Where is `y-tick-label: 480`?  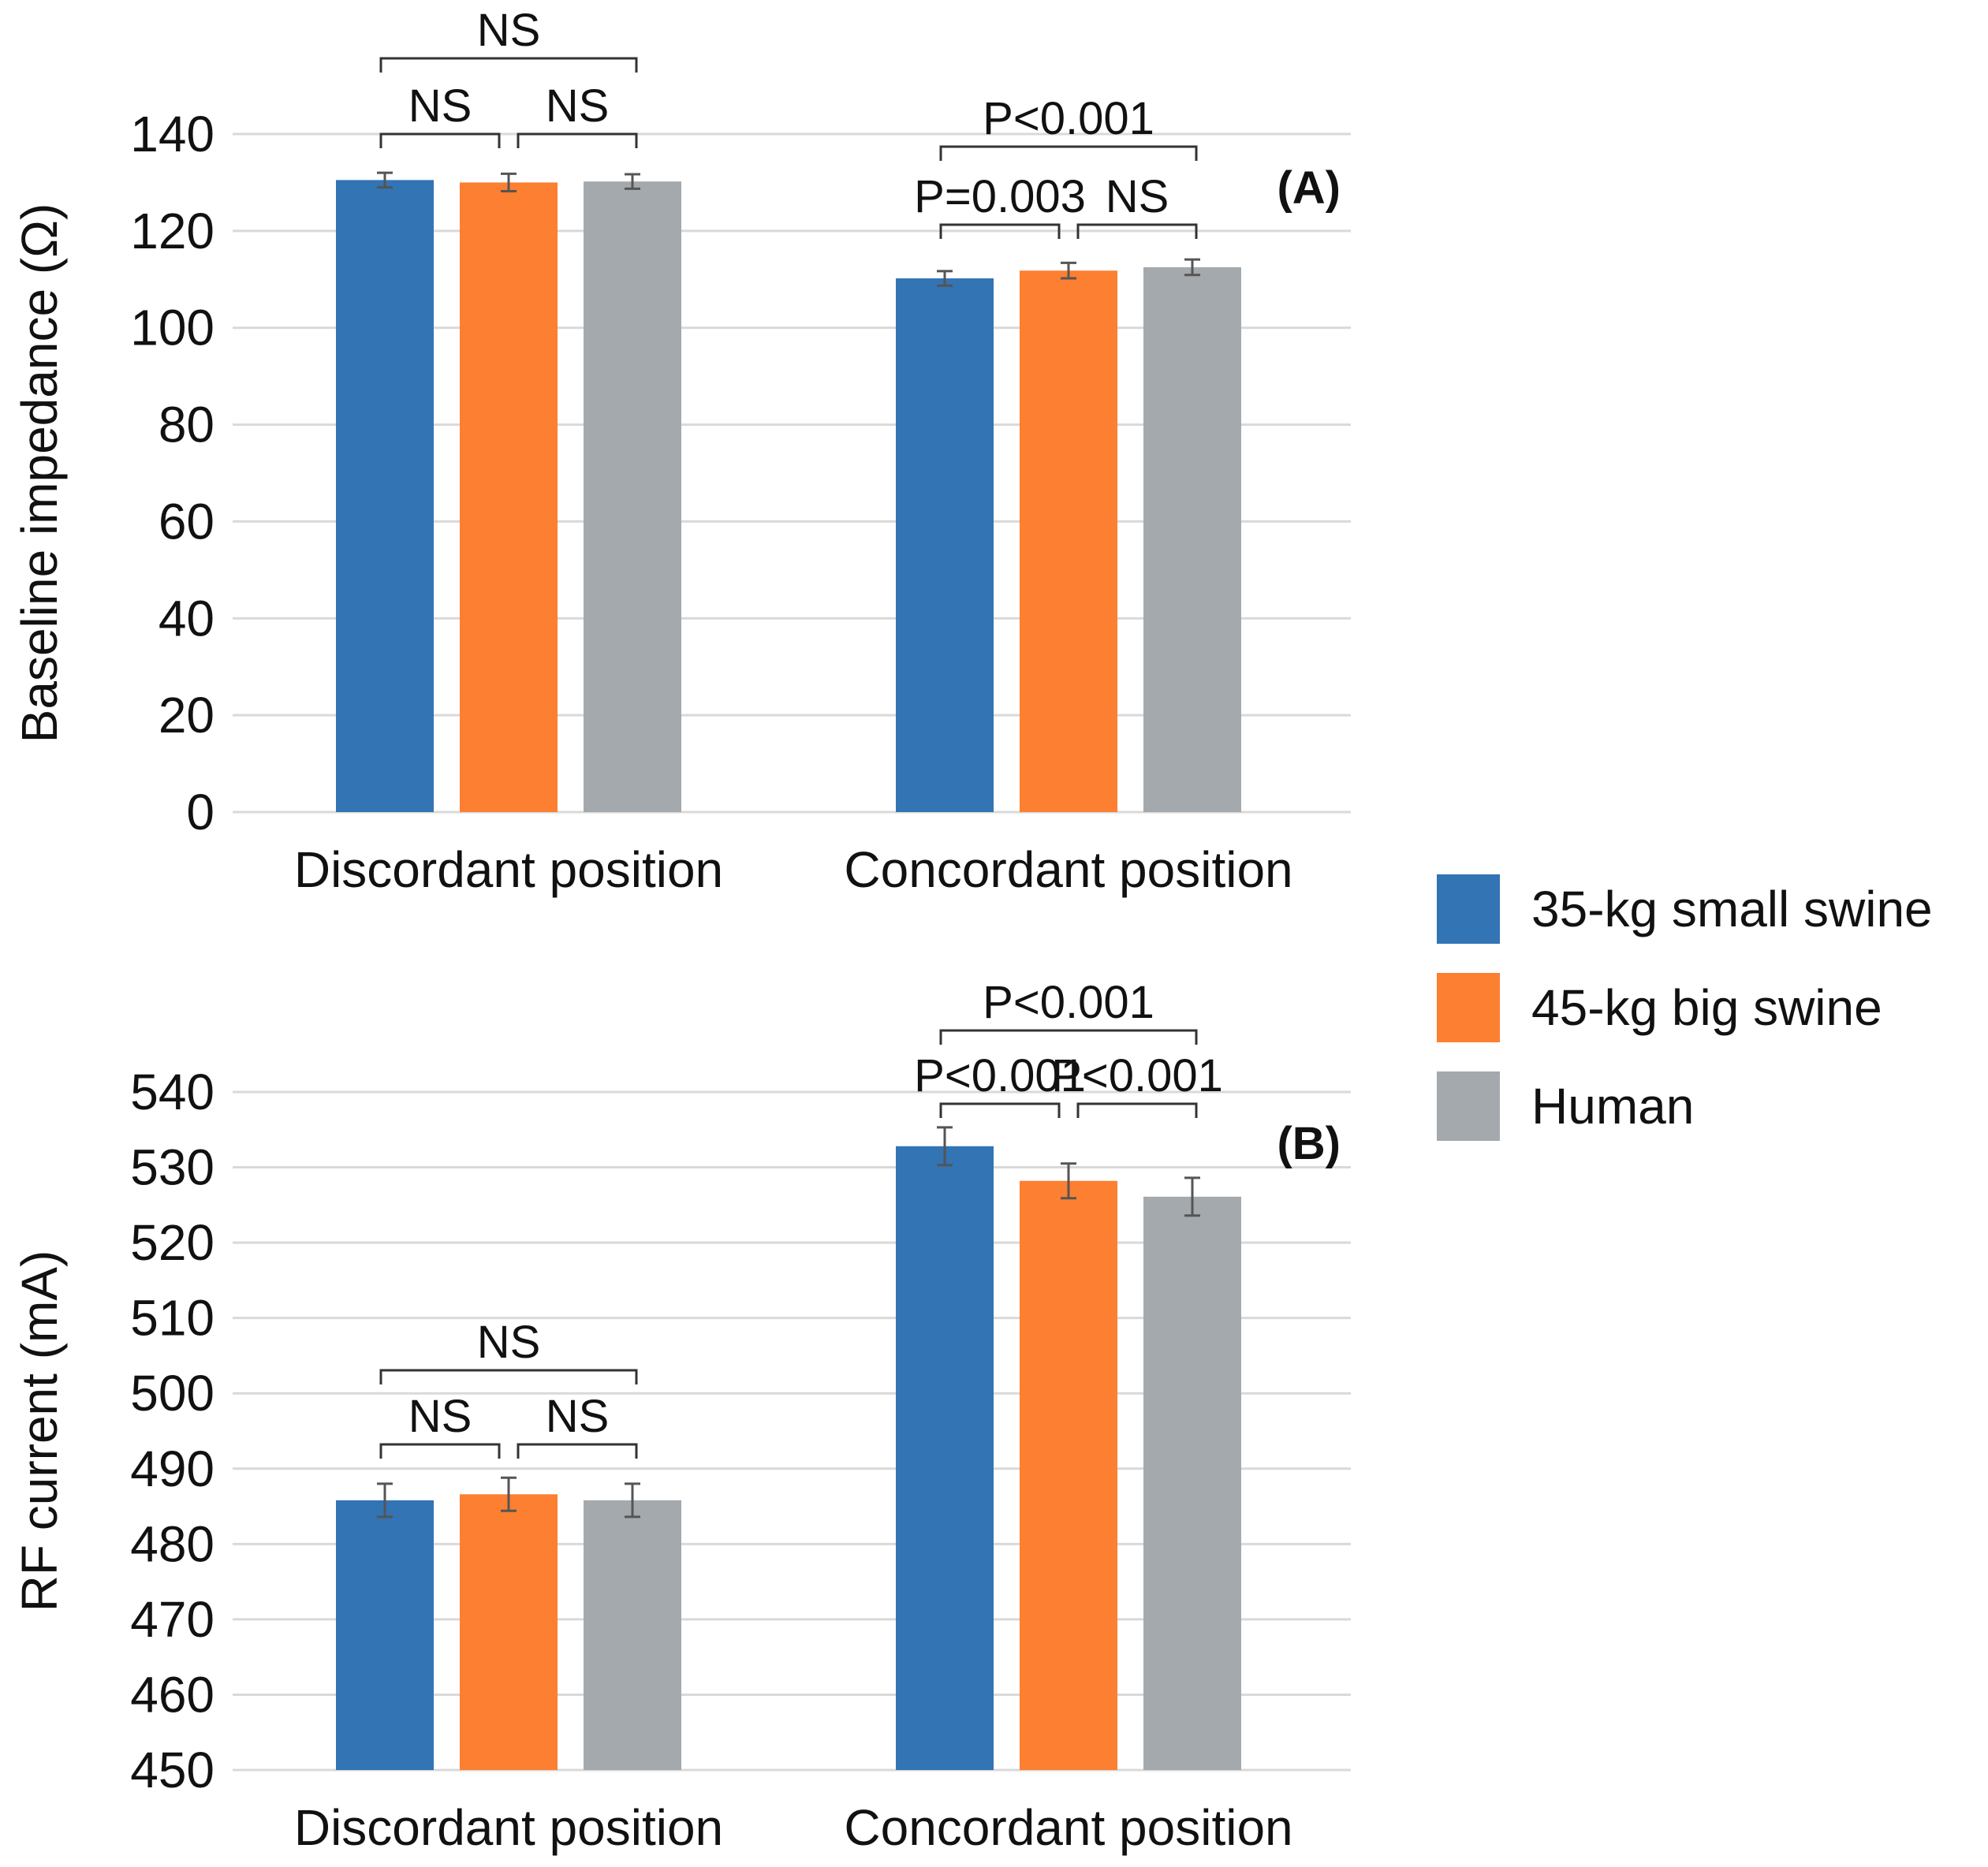
y-tick-label: 480 is located at coordinates (172, 1544).